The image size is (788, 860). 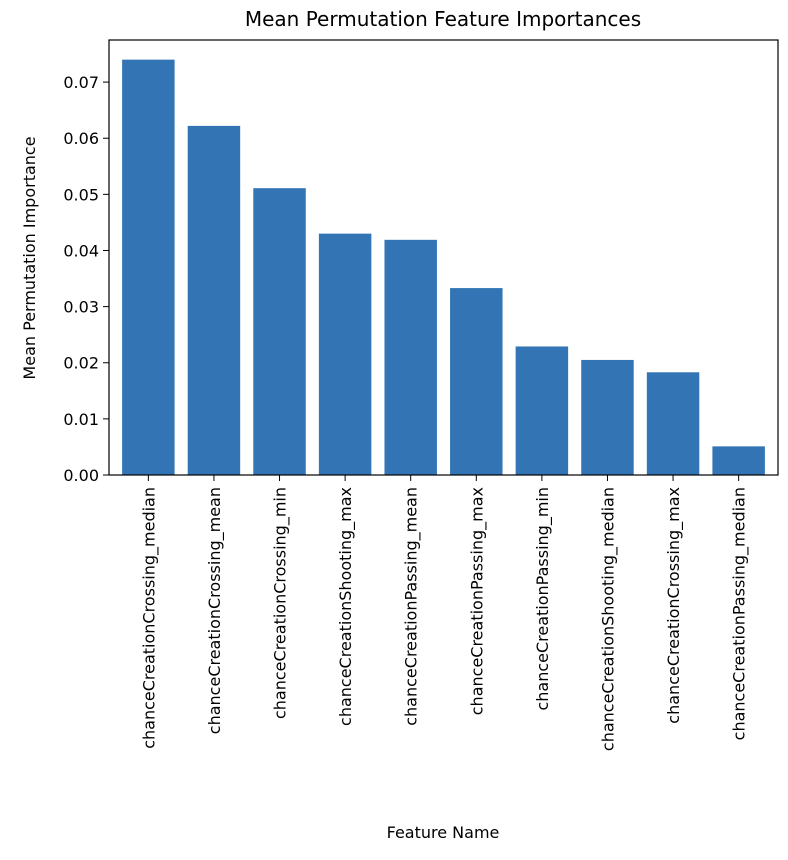 What do you see at coordinates (29, 257) in the screenshot?
I see `y-axis-label: Mean Permutation Importance` at bounding box center [29, 257].